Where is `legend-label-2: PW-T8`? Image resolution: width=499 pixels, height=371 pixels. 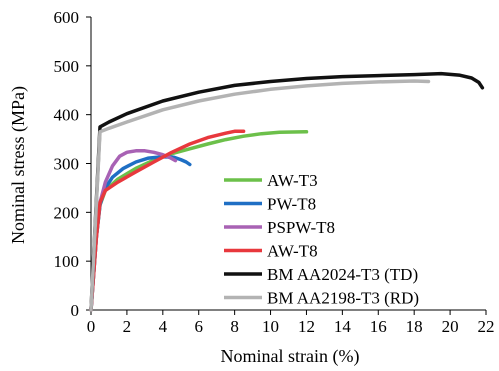 legend-label-2: PW-T8 is located at coordinates (291, 204).